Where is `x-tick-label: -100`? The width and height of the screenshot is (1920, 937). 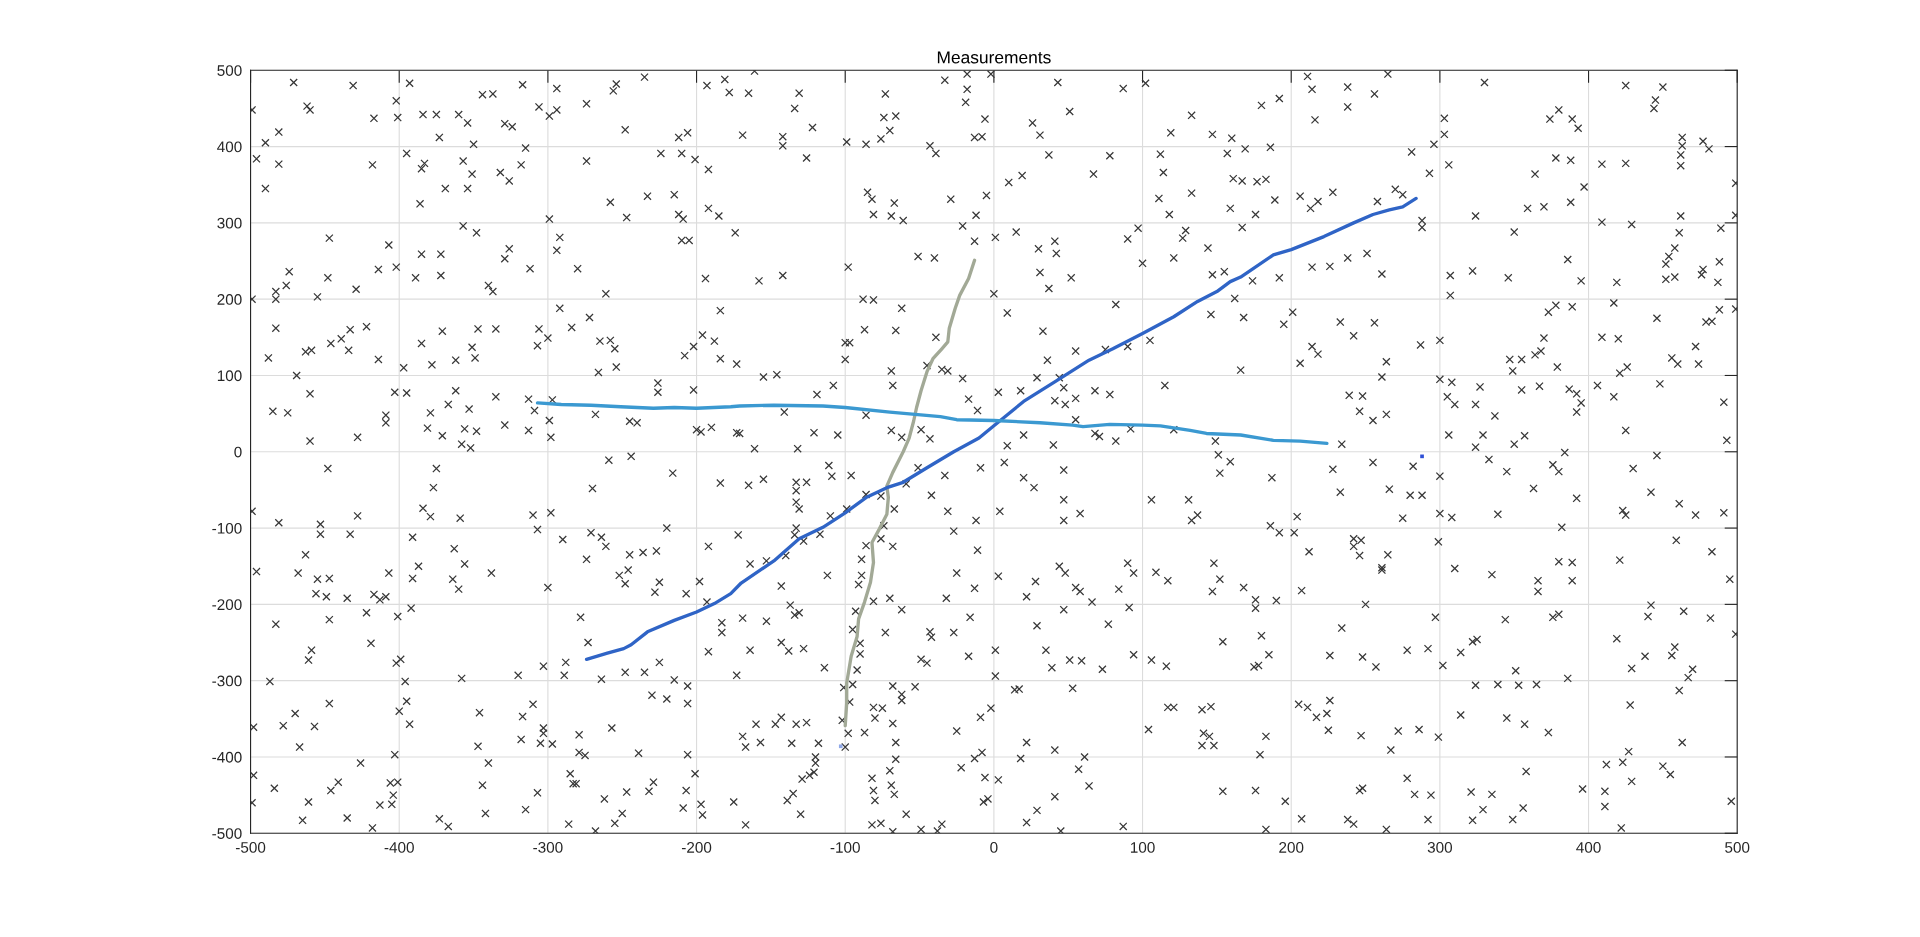
x-tick-label: -100 is located at coordinates (845, 847).